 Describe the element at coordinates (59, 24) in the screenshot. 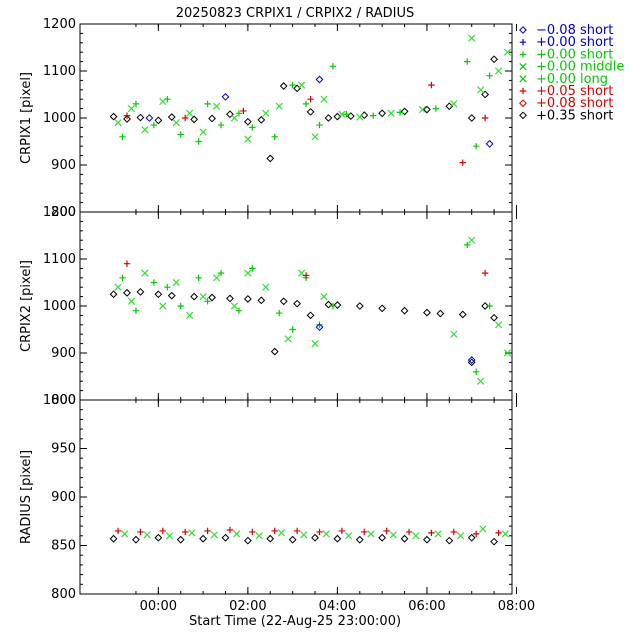

I see `y-tick-label: 1200` at that location.